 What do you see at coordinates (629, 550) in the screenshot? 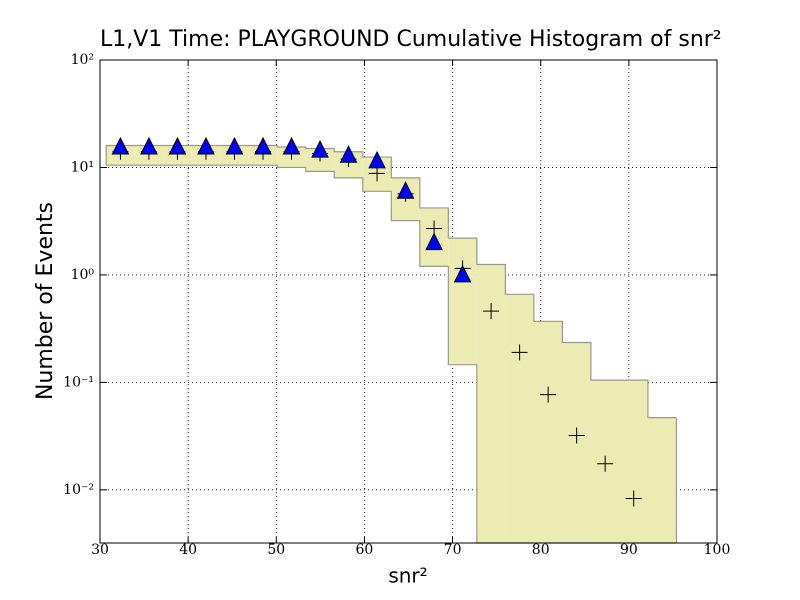
I see `x-tick-label: 90` at bounding box center [629, 550].